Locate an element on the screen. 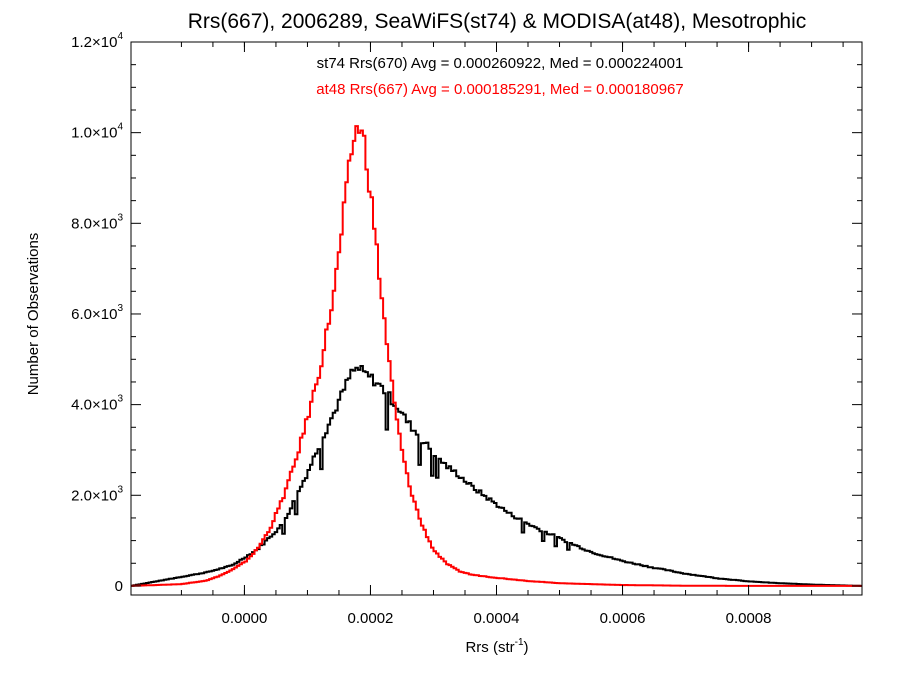  y-tick-label-base: 6.0×10 is located at coordinates (94, 314).